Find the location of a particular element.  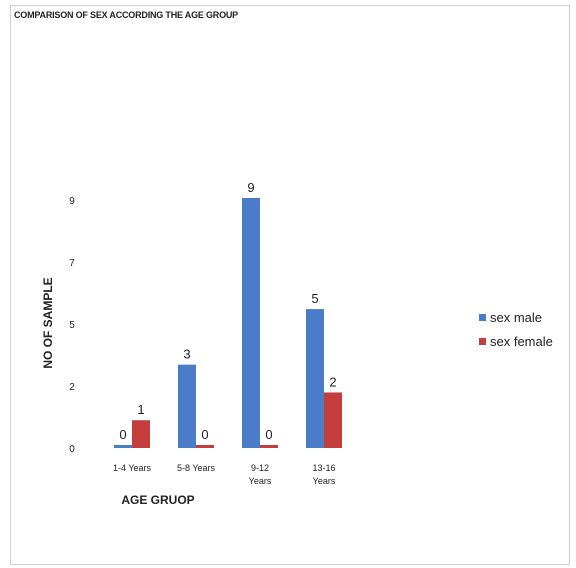

data-label: 1 is located at coordinates (140, 409).